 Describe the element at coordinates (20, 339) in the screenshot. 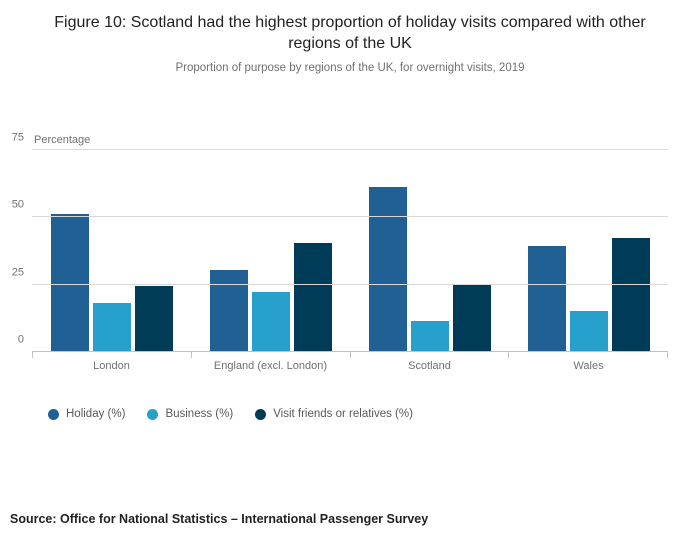

I see `y-tick-label: 0` at that location.